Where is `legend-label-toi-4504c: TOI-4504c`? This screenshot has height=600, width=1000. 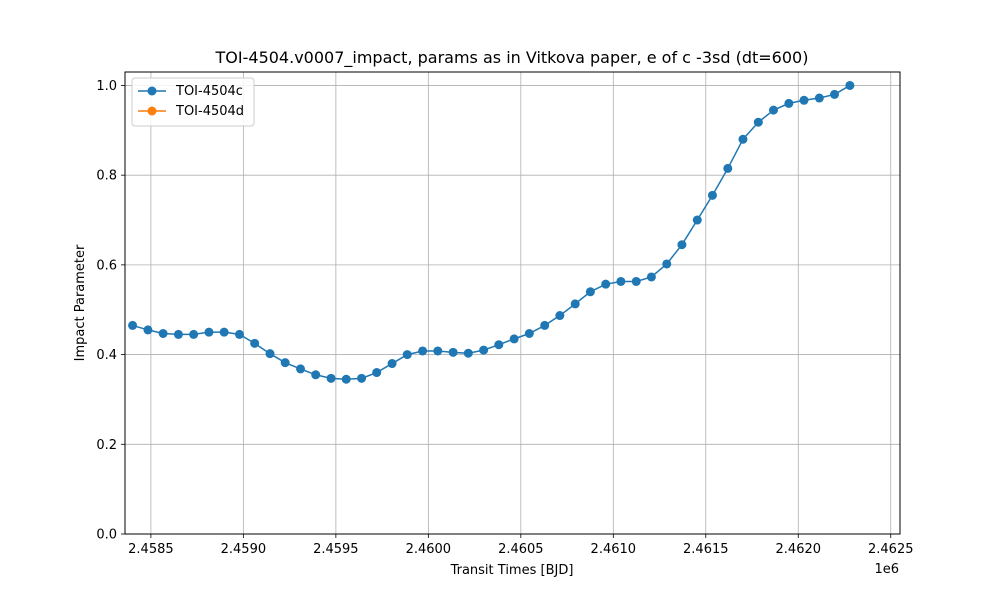 legend-label-toi-4504c: TOI-4504c is located at coordinates (209, 91).